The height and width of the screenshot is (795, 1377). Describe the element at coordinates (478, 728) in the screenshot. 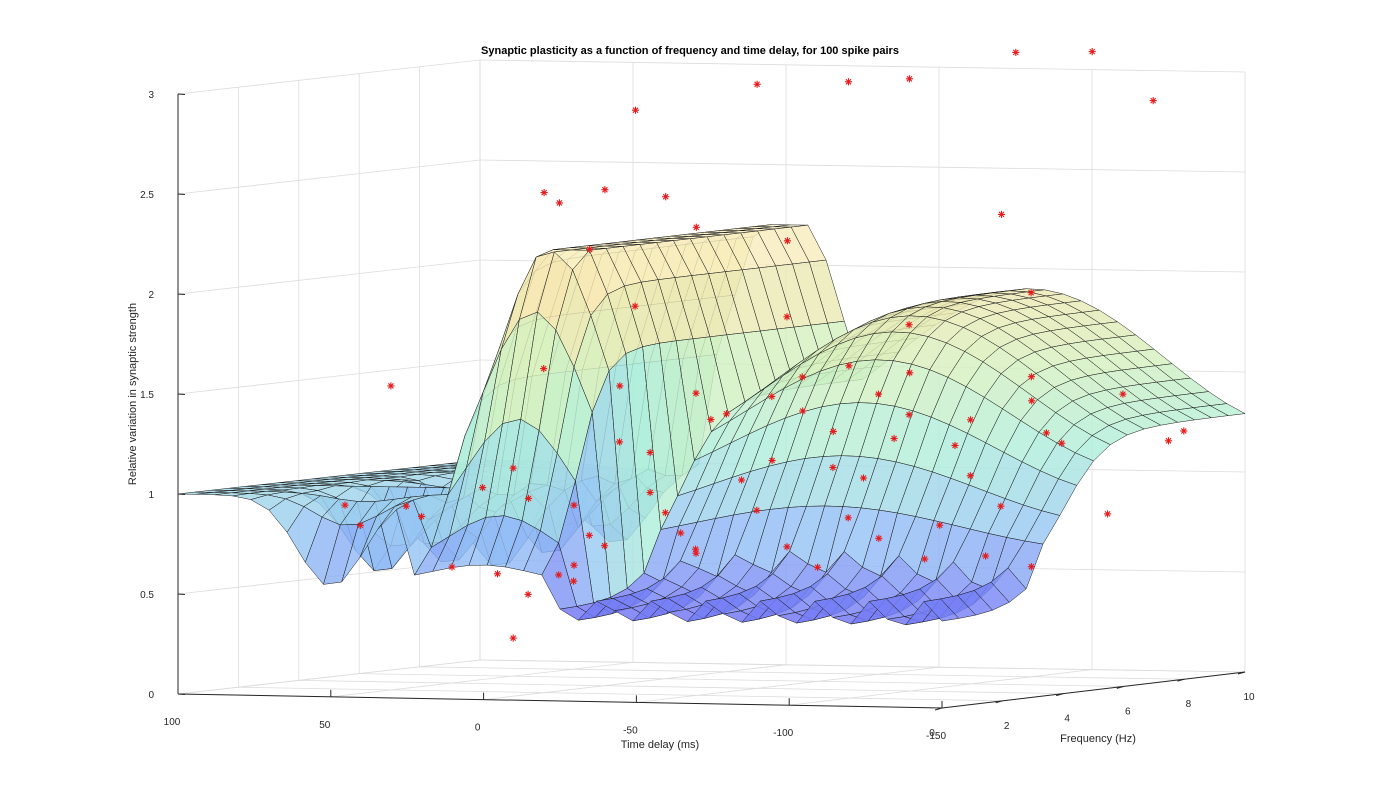

I see `x-tick-label: 0` at that location.